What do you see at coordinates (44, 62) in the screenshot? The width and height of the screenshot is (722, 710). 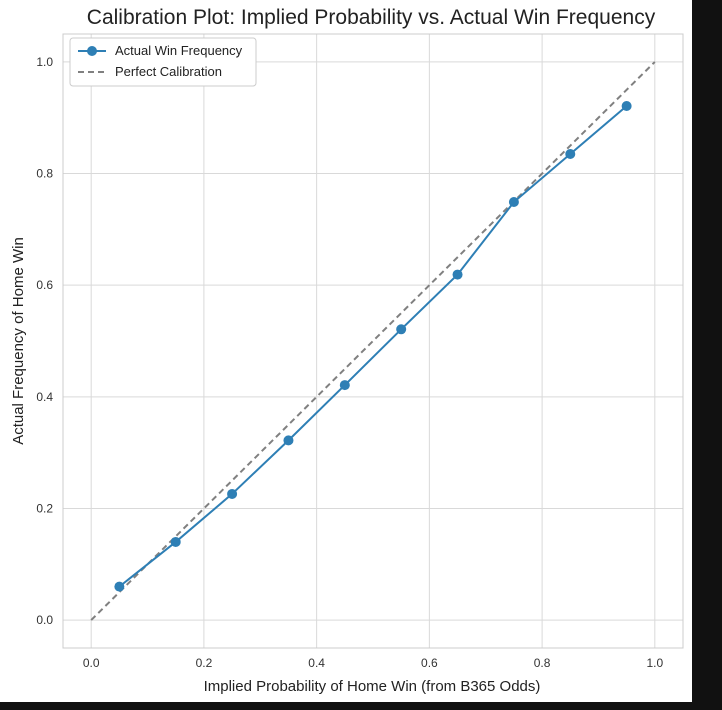 I see `y-tick-label: 1.0` at bounding box center [44, 62].